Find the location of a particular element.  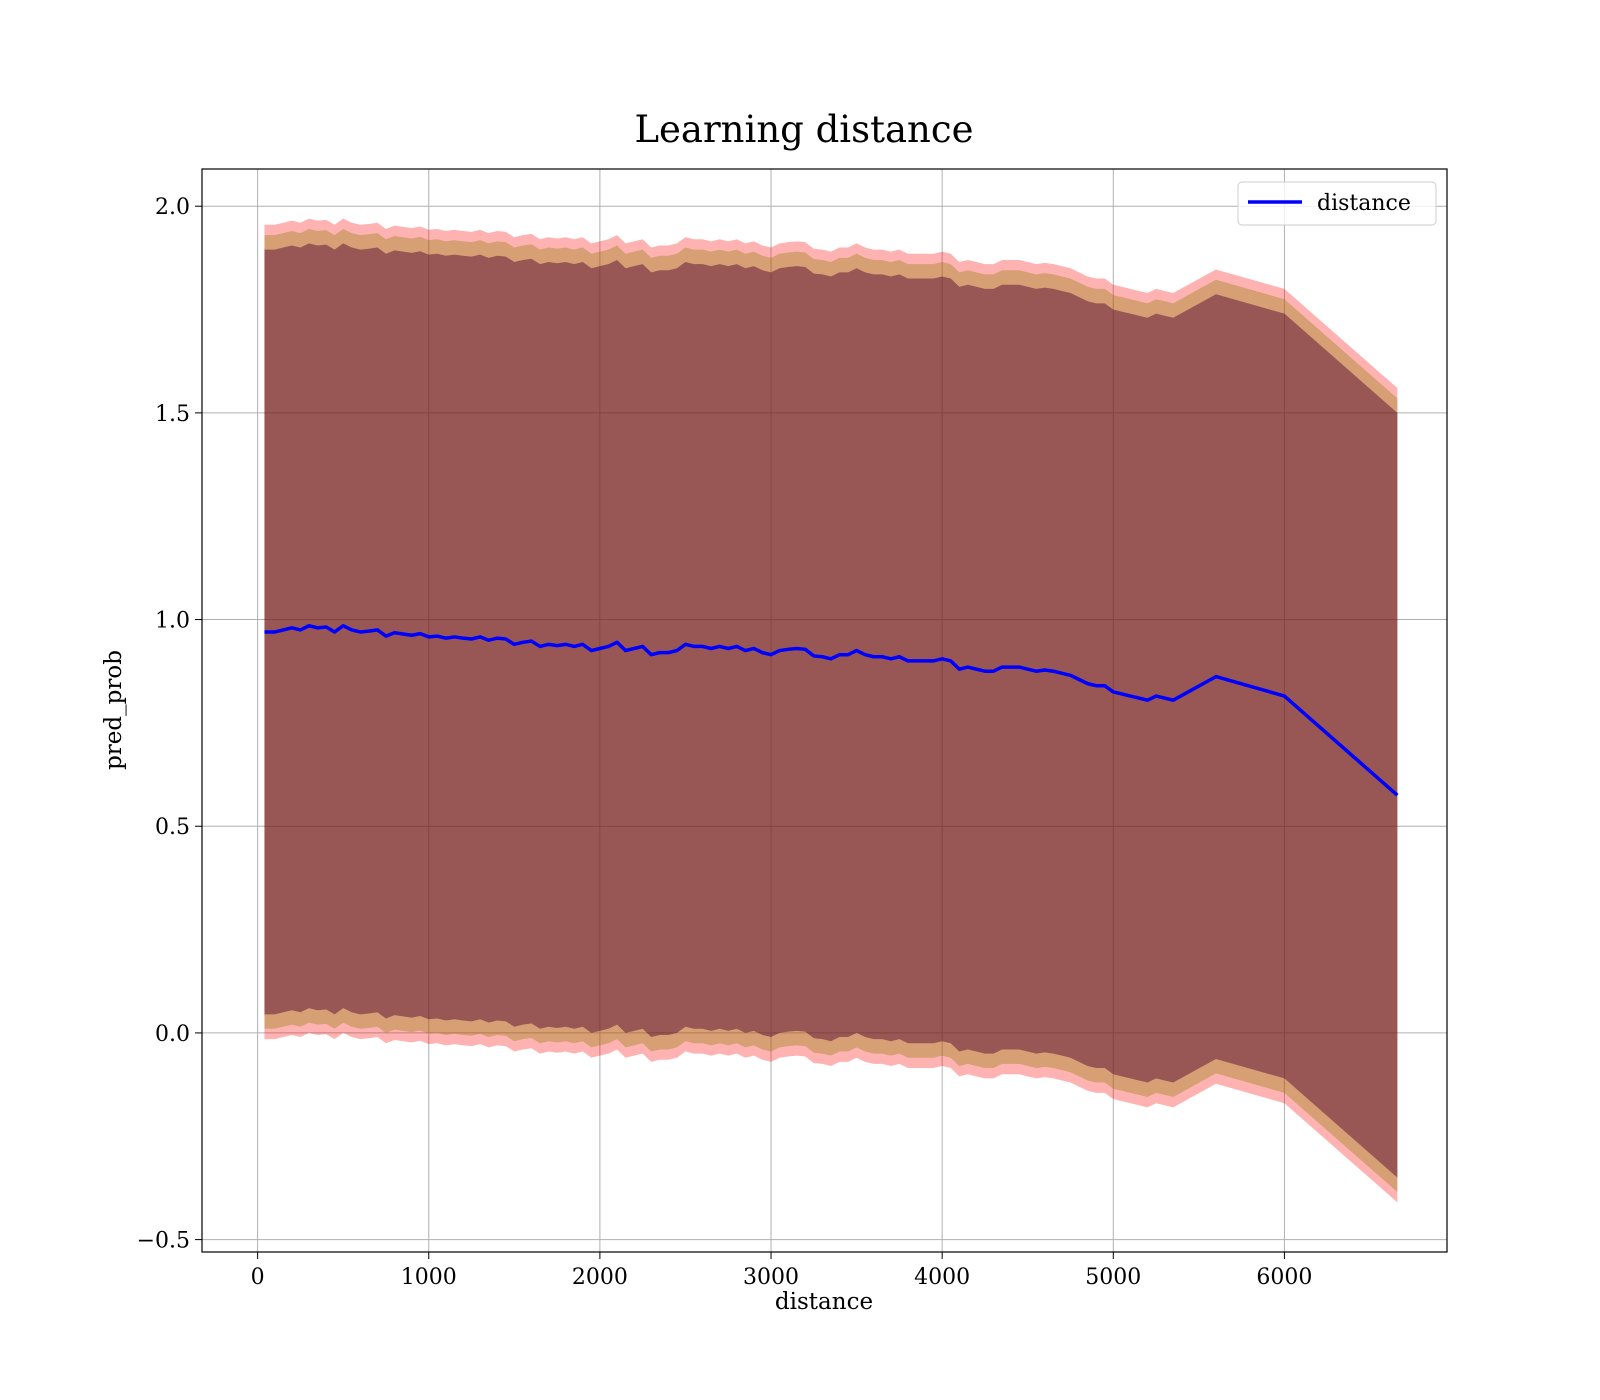

series-lines is located at coordinates (831, 710).